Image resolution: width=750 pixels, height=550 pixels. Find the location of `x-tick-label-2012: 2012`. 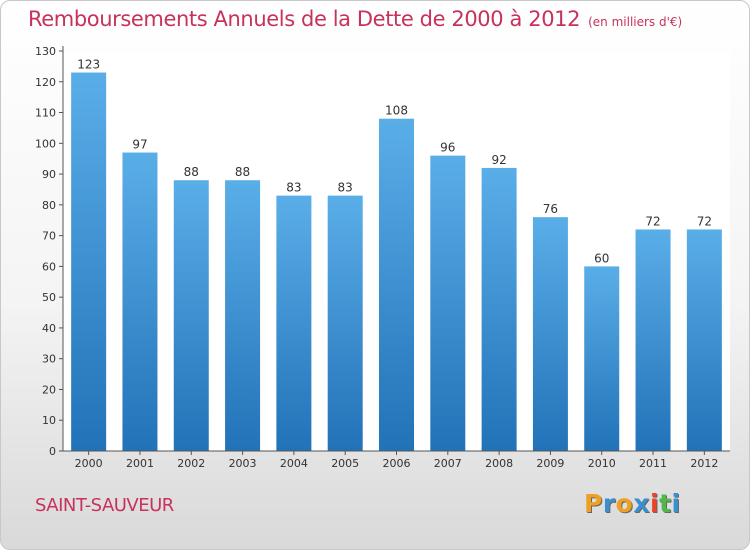

x-tick-label-2012: 2012 is located at coordinates (704, 463).